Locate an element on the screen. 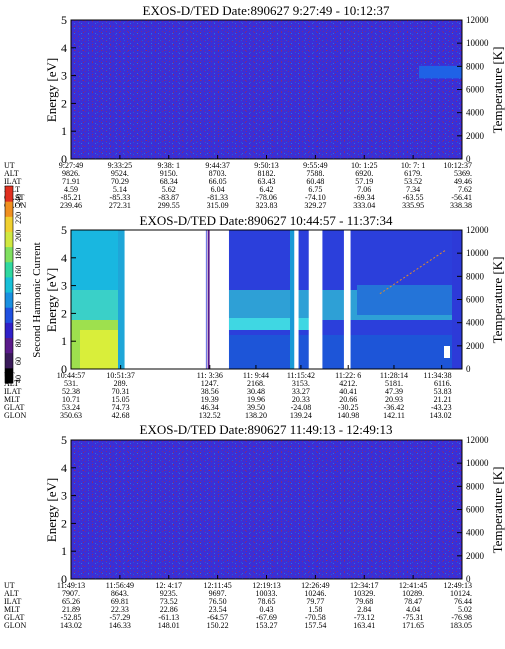 This screenshot has width=505, height=649. panel-3-table-cell: 157.54 is located at coordinates (315, 625).